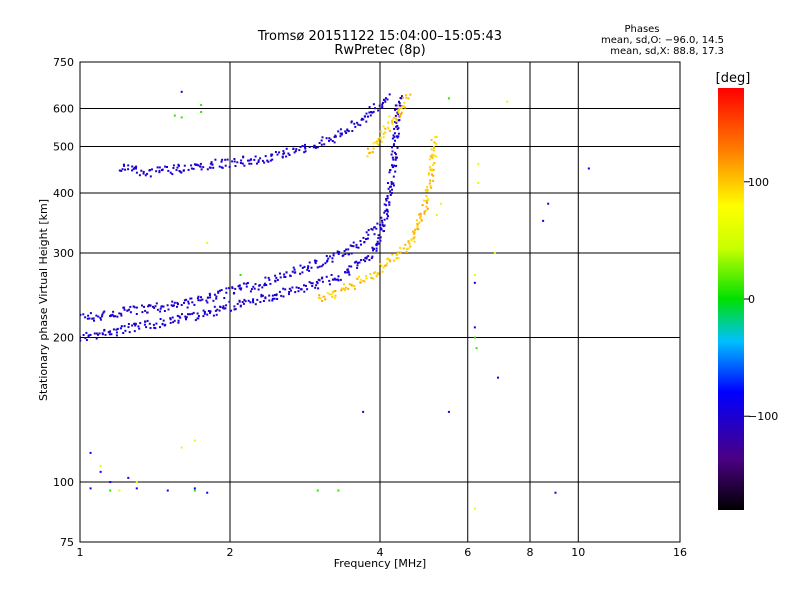 The height and width of the screenshot is (600, 800). What do you see at coordinates (63, 253) in the screenshot?
I see `y-tick-label: 300` at bounding box center [63, 253].